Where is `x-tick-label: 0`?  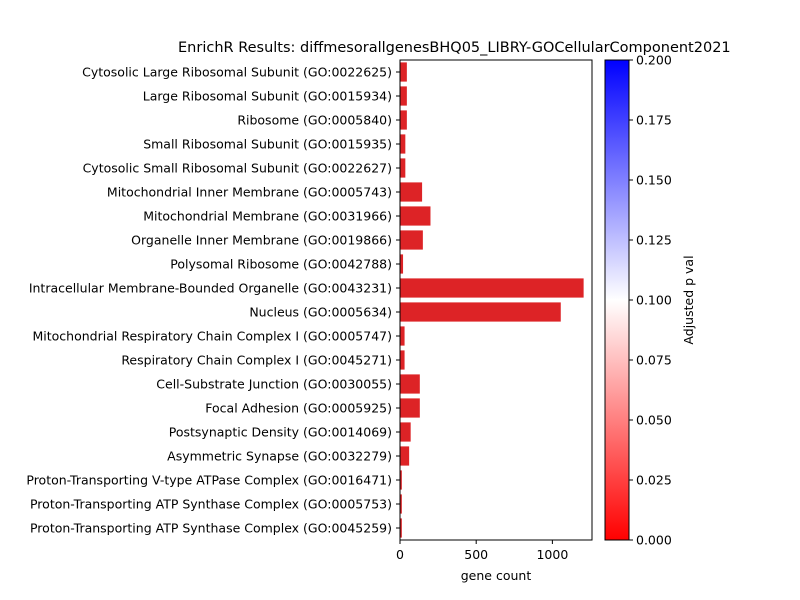 x-tick-label: 0 is located at coordinates (400, 554).